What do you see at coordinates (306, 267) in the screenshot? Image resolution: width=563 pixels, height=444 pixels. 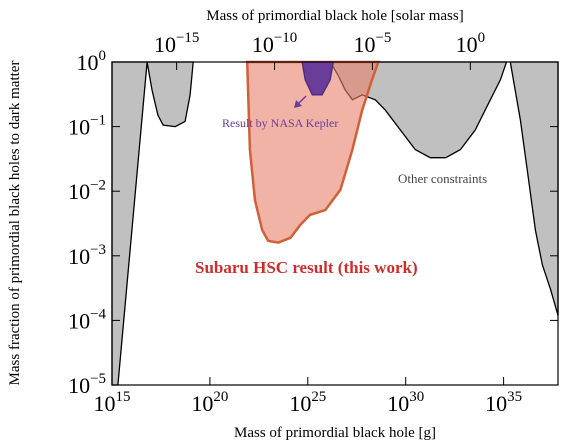 I see `annotation: Subaru HSC result (this work)` at bounding box center [306, 267].